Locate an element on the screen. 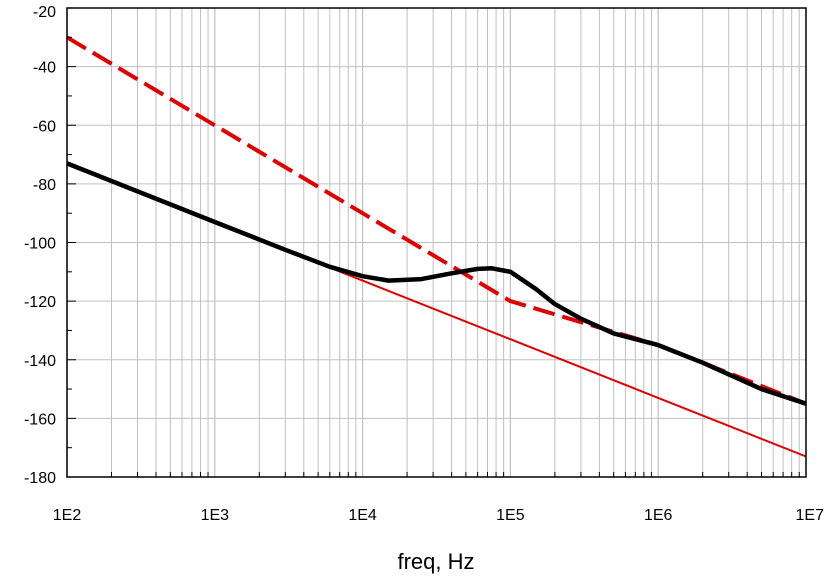 The width and height of the screenshot is (827, 577). x-tick-label: 1E4 is located at coordinates (362, 515).